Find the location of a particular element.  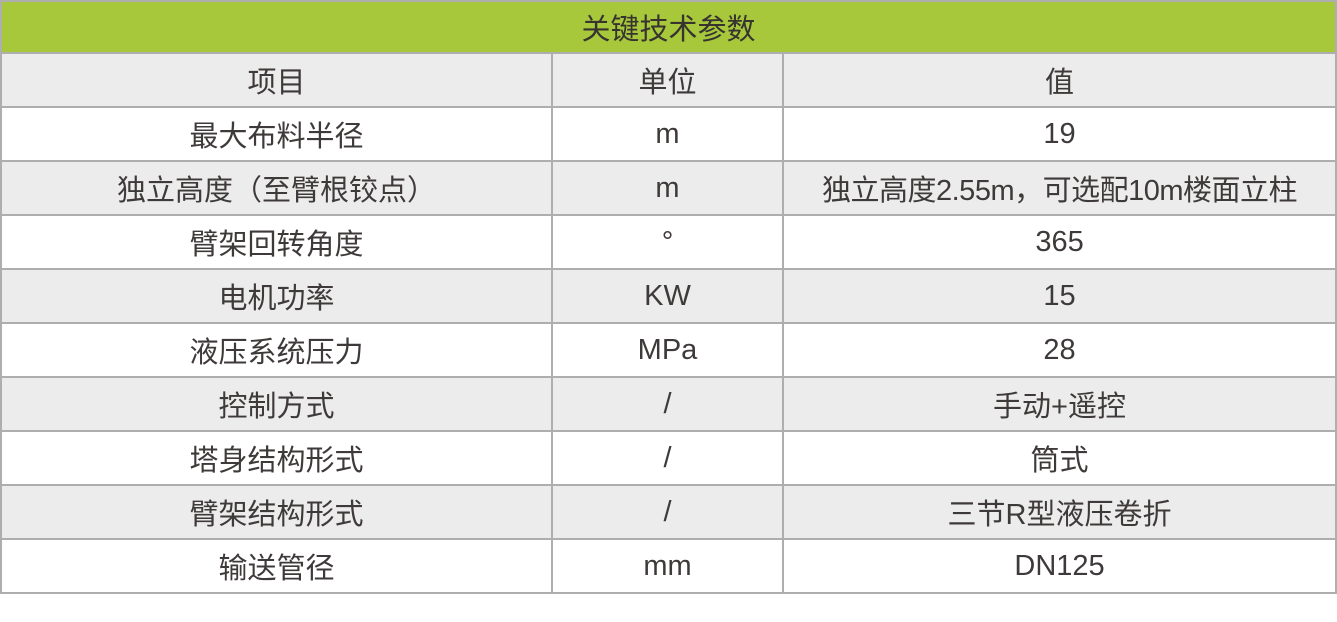

table-row: 液压系统压力 MPa 28 is located at coordinates (668, 350).